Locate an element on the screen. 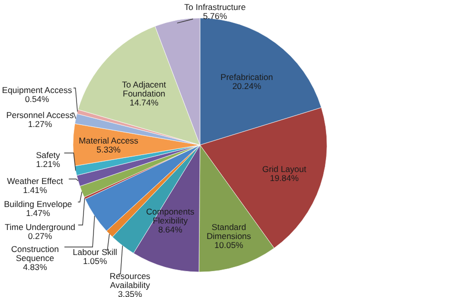 Image resolution: width=474 pixels, height=297 pixels. data-label: 4.83% is located at coordinates (35, 267).